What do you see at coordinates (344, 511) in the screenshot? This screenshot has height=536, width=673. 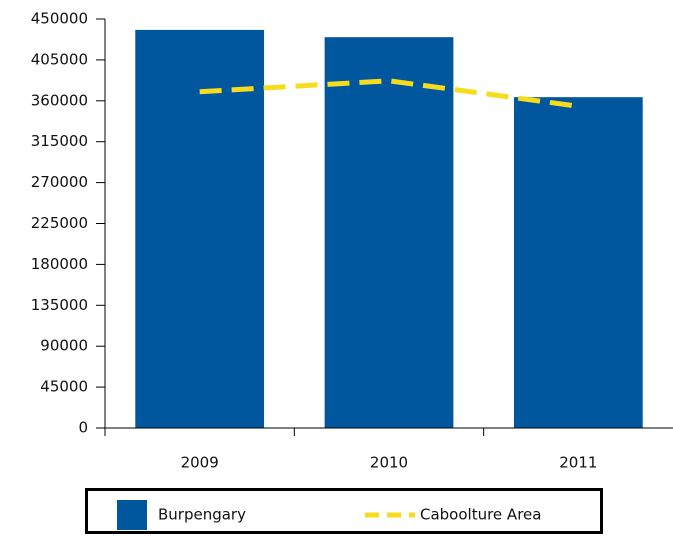 I see `legend-box` at bounding box center [344, 511].